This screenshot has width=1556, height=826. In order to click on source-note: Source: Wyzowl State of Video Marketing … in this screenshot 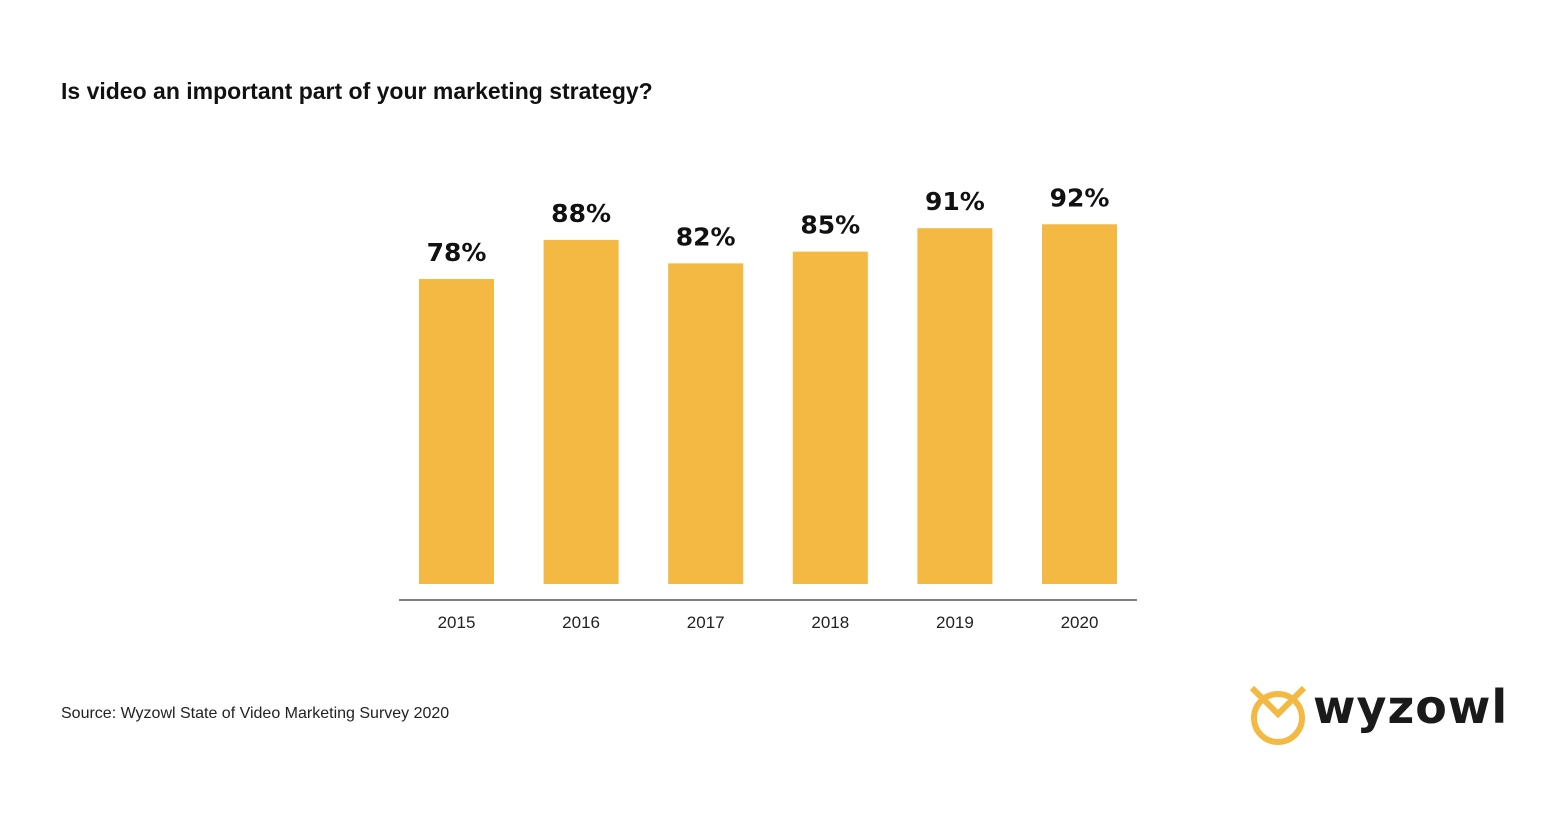, I will do `click(255, 713)`.